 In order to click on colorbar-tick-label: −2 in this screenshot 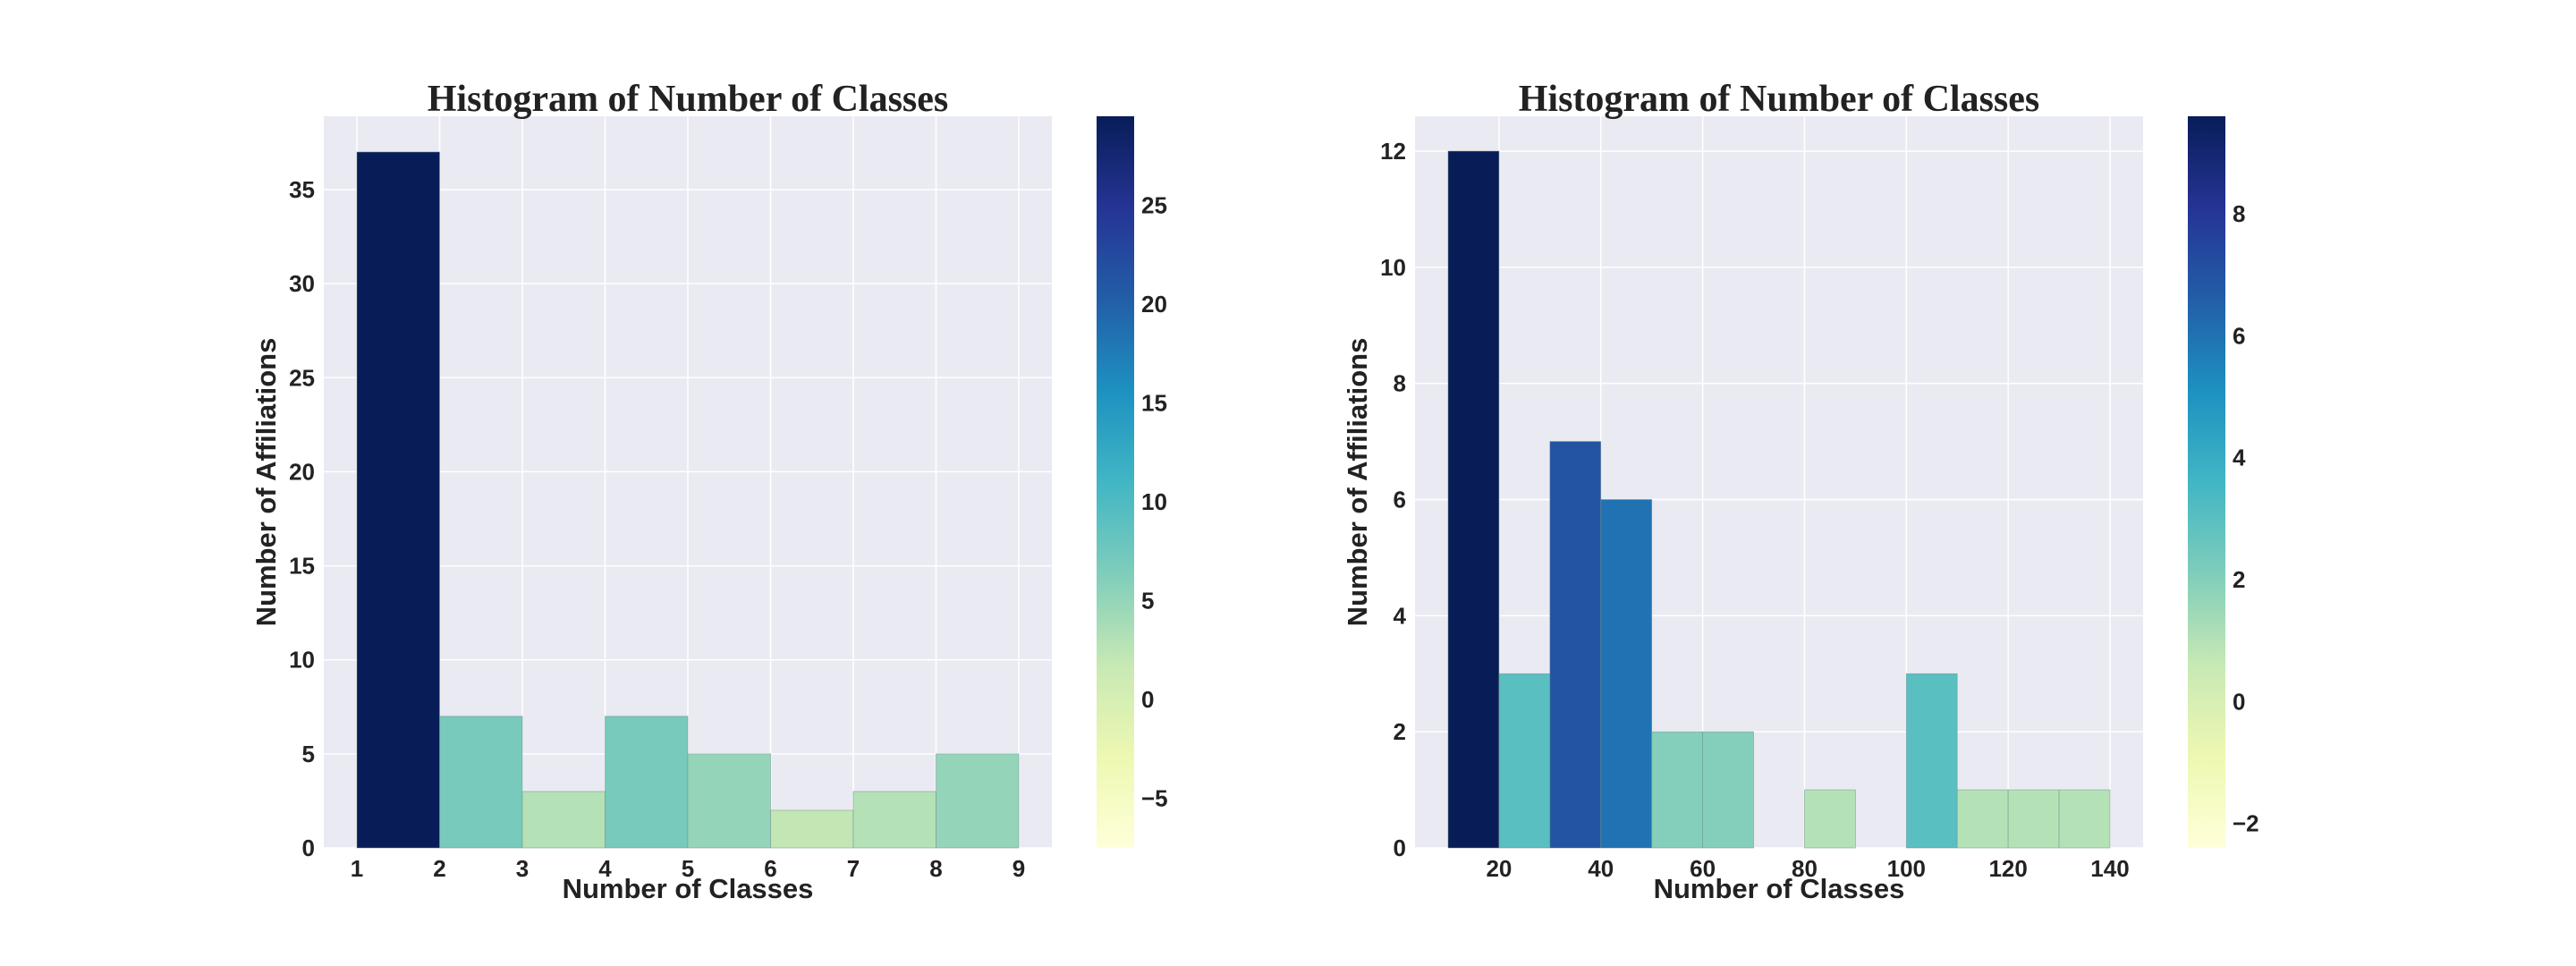, I will do `click(2246, 823)`.